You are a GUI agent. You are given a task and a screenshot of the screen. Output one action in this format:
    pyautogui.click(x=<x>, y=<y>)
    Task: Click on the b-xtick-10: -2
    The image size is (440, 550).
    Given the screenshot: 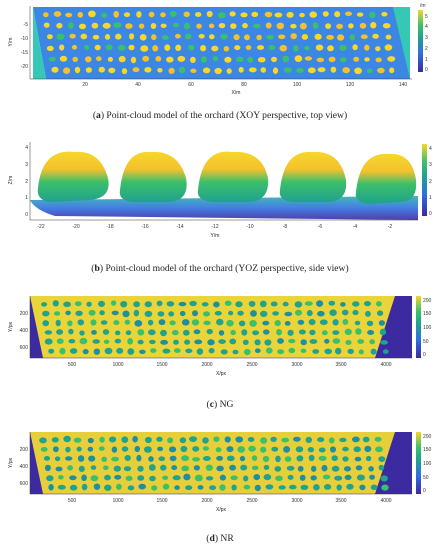 What is the action you would take?
    pyautogui.click(x=390, y=227)
    